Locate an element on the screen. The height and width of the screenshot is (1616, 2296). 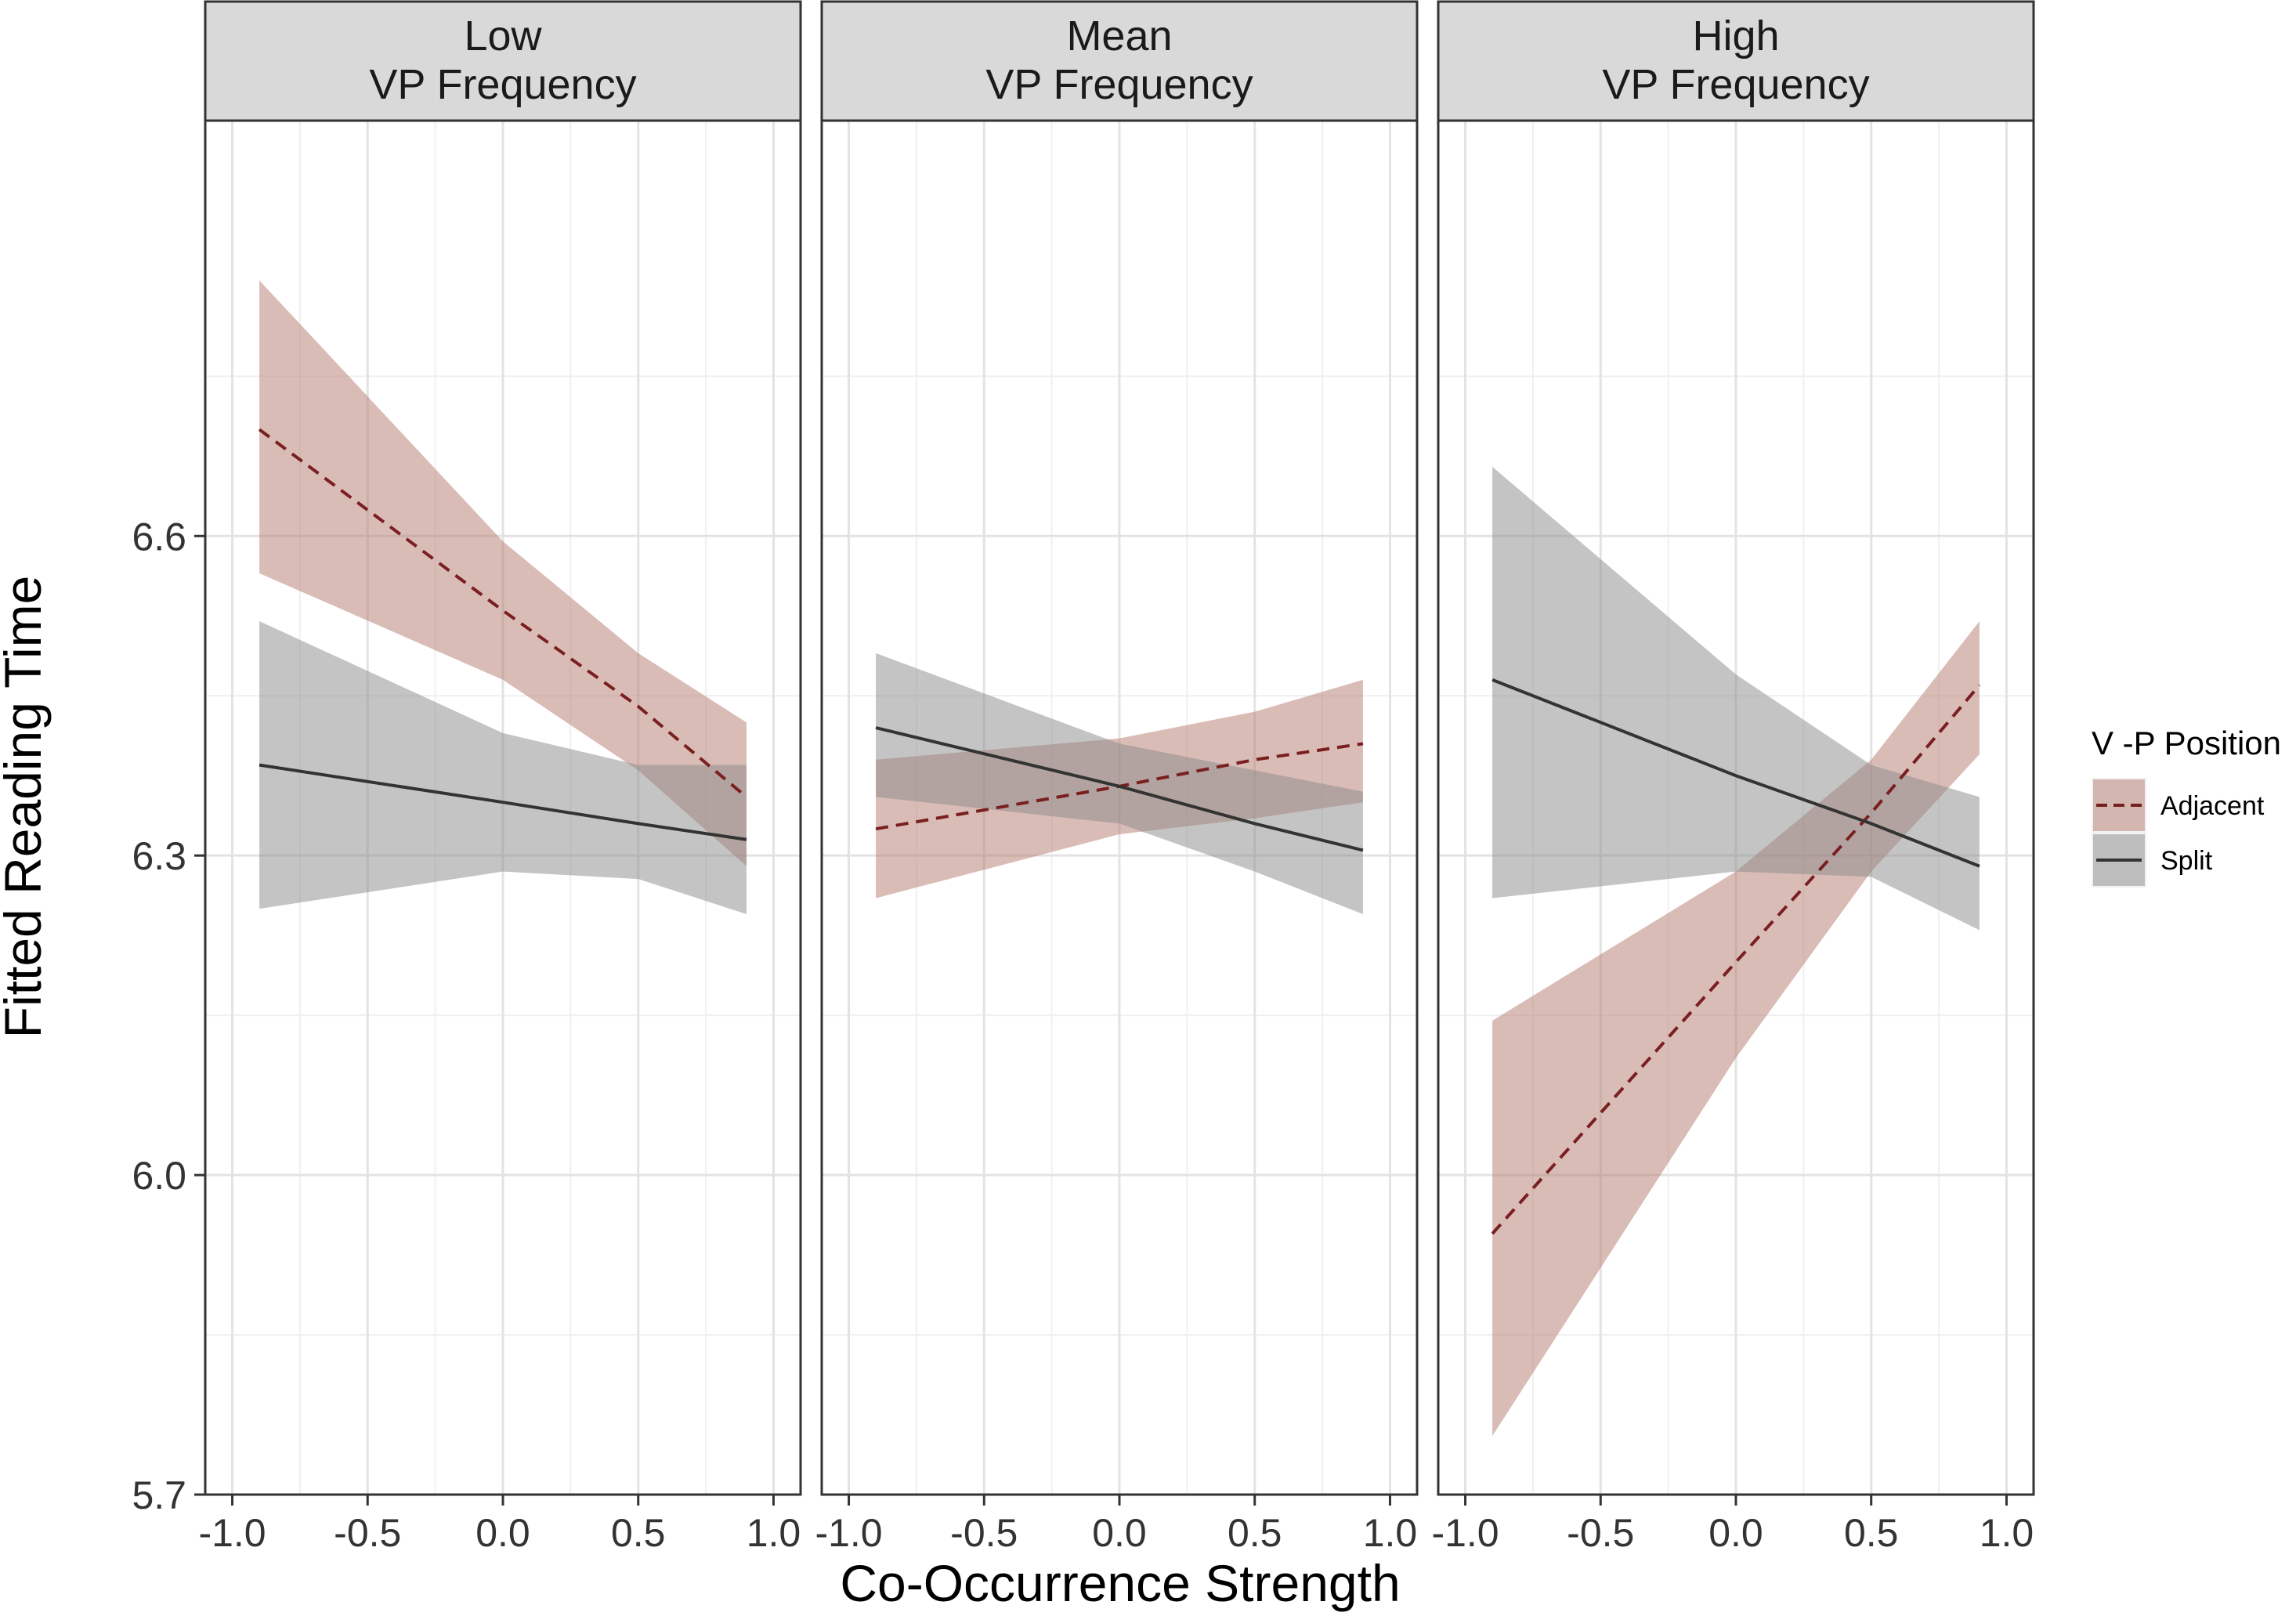
facet-strip-label: High is located at coordinates (1735, 37).